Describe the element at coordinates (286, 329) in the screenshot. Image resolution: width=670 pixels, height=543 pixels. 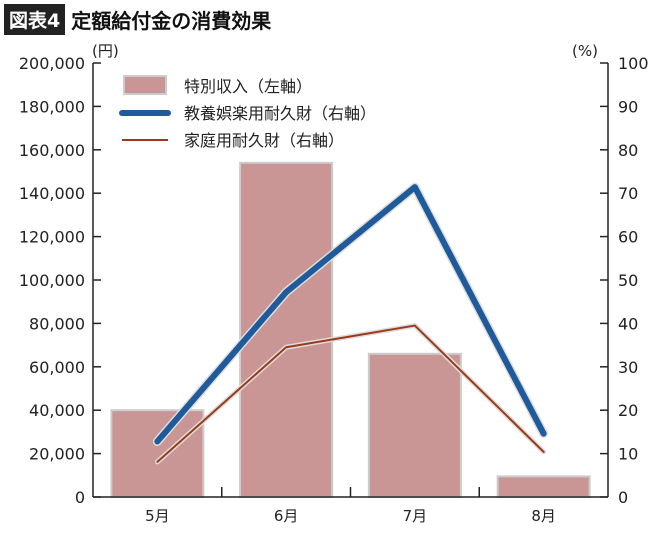
I see `bar-6月` at that location.